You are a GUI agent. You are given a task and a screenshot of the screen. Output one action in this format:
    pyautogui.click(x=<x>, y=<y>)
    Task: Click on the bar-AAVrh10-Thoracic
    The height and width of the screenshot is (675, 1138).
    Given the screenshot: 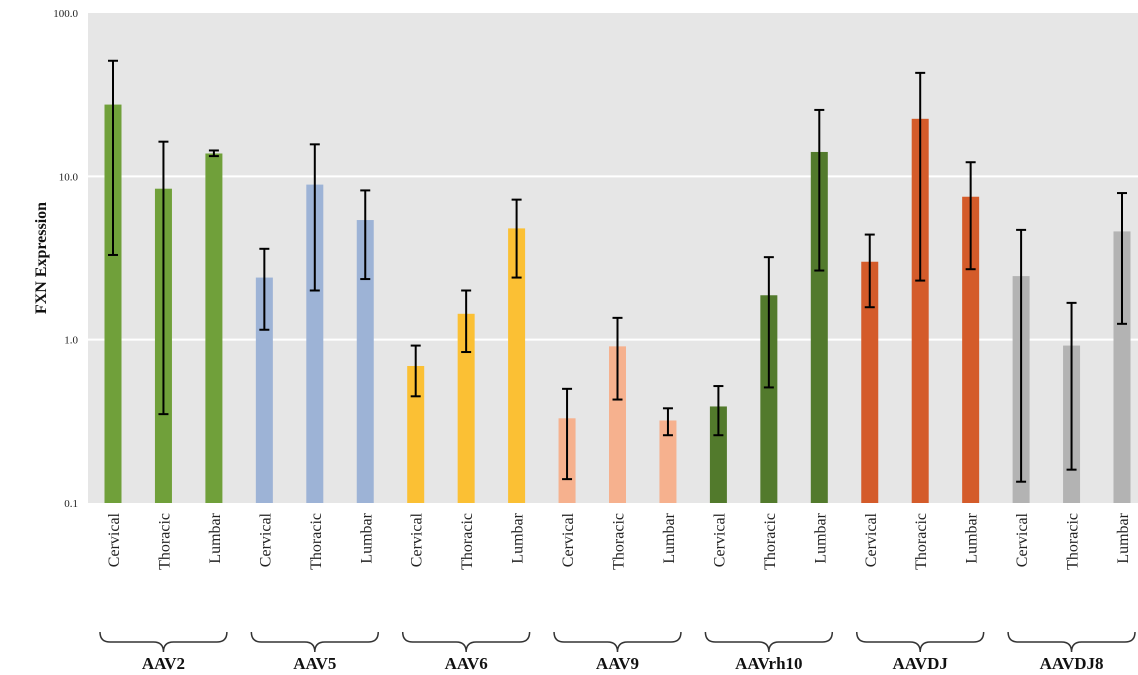 What is the action you would take?
    pyautogui.click(x=769, y=399)
    